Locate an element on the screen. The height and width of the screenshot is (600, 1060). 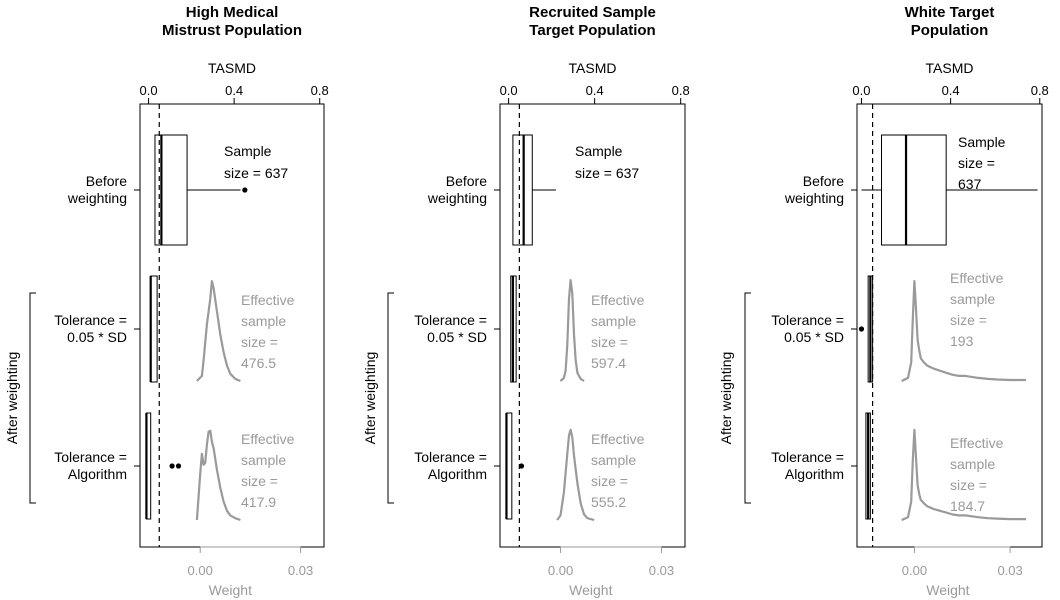
annotation-line: 597.4 is located at coordinates (608, 363).